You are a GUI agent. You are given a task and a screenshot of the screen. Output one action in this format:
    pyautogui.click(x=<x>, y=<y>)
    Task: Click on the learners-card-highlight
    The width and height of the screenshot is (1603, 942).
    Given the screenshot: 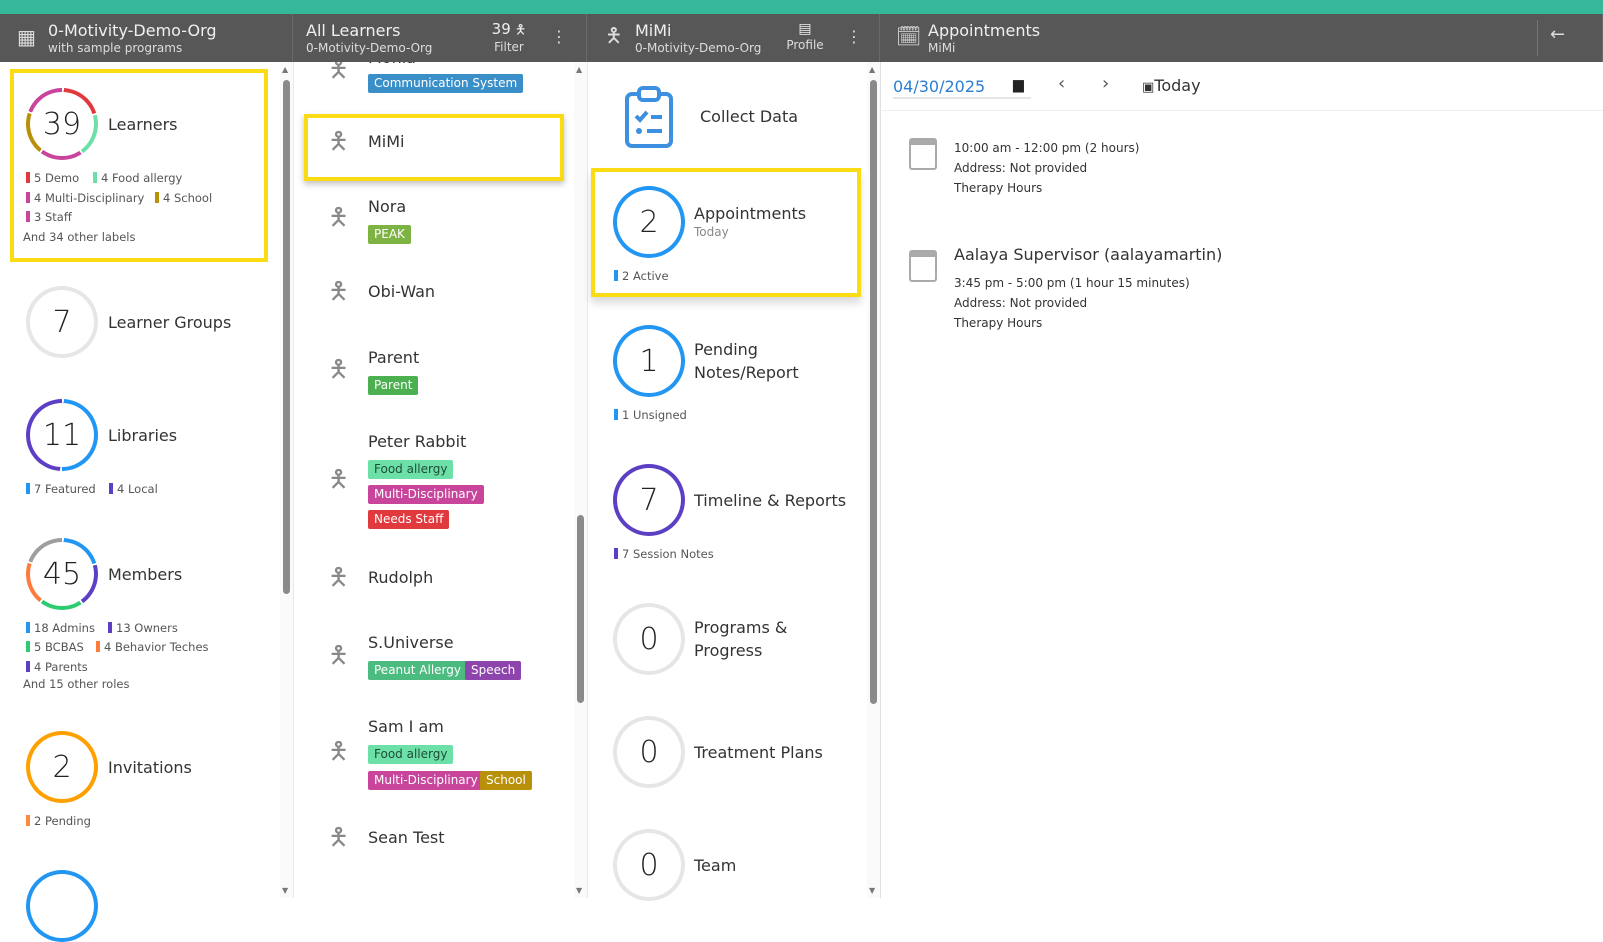 What is the action you would take?
    pyautogui.click(x=139, y=165)
    